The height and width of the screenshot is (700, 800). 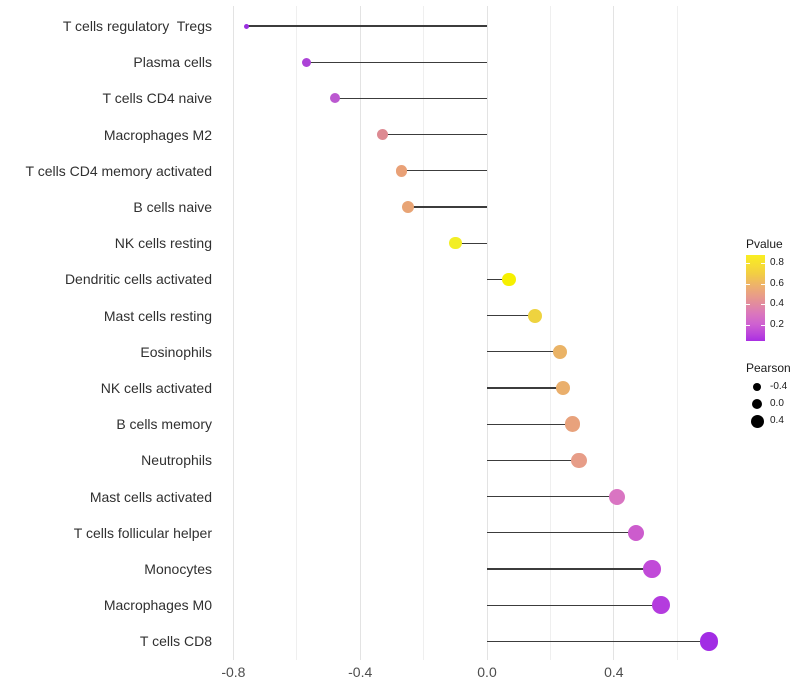 I want to click on colorbar-tick-label: 0.6, so click(x=777, y=283).